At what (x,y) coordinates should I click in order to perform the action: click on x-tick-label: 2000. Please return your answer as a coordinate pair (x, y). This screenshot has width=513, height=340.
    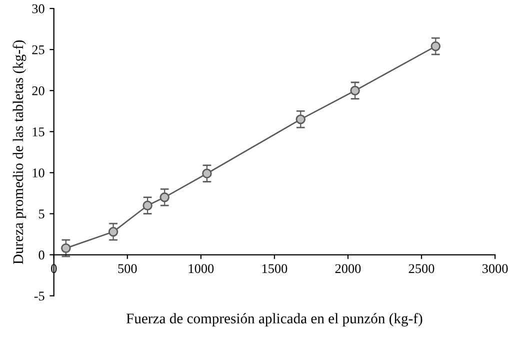
    Looking at the image, I should click on (348, 269).